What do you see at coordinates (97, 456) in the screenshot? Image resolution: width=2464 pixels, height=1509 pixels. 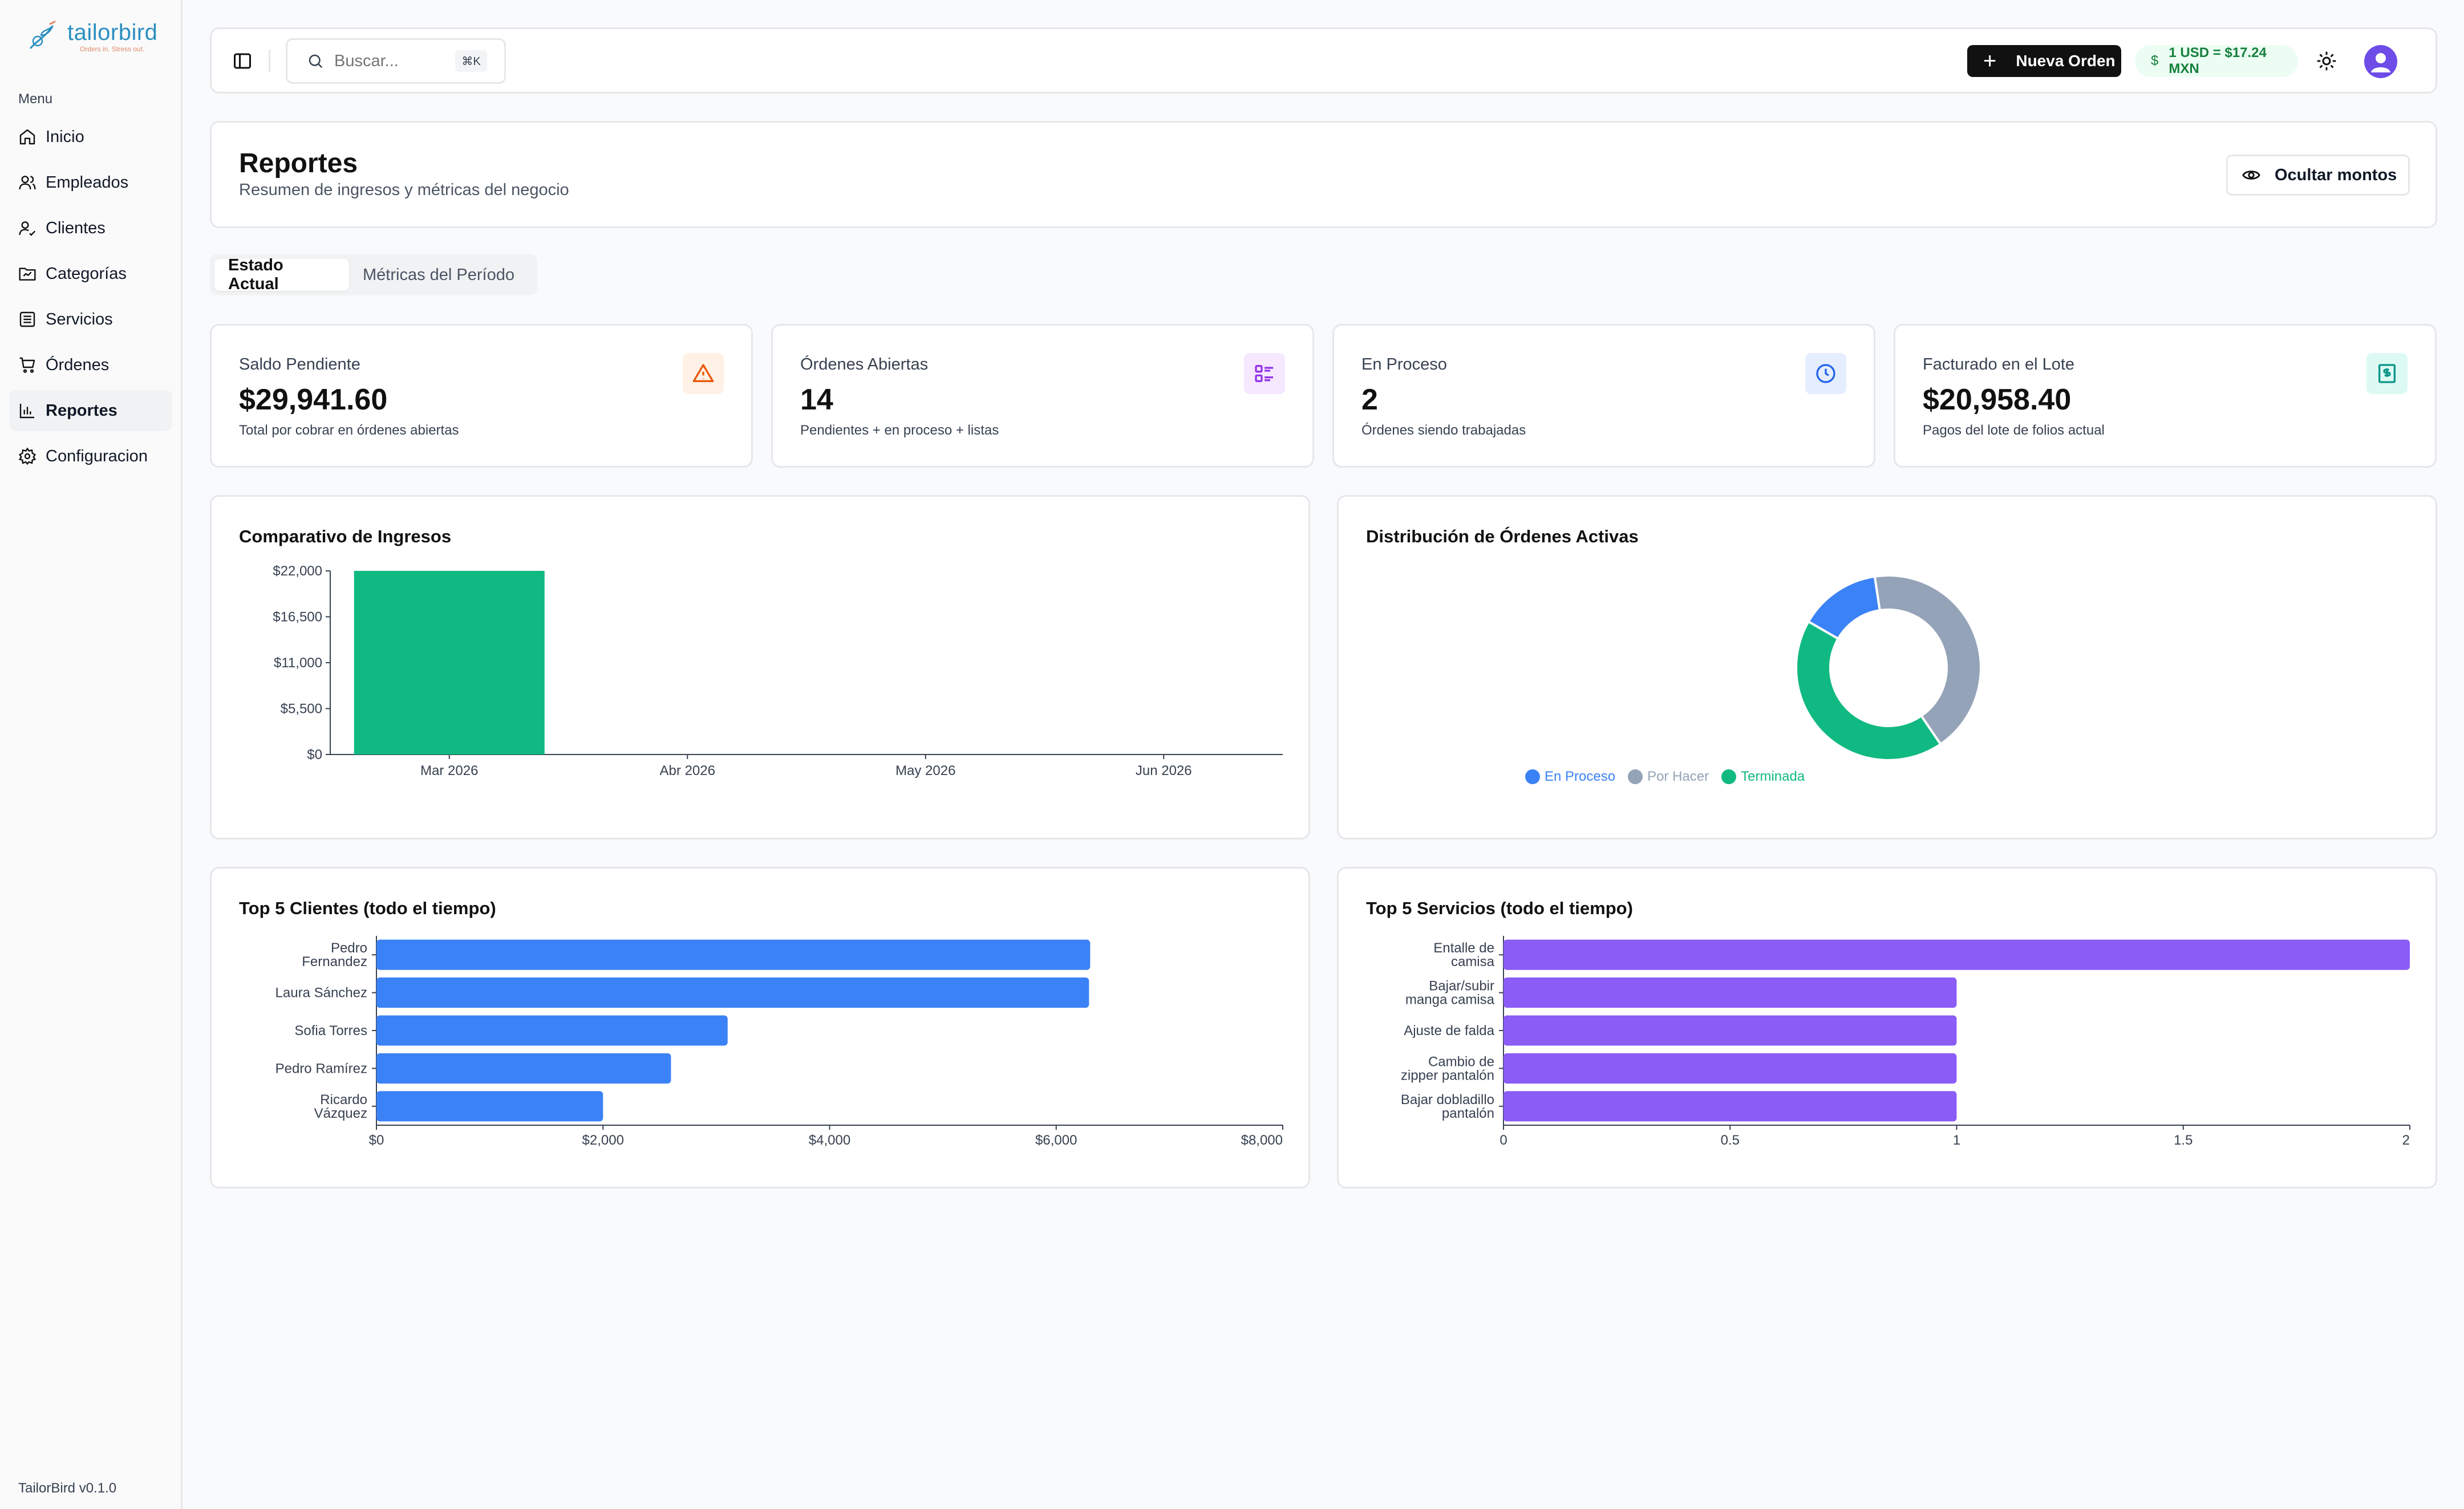 I see `sidebar-item-label: Configuracion` at bounding box center [97, 456].